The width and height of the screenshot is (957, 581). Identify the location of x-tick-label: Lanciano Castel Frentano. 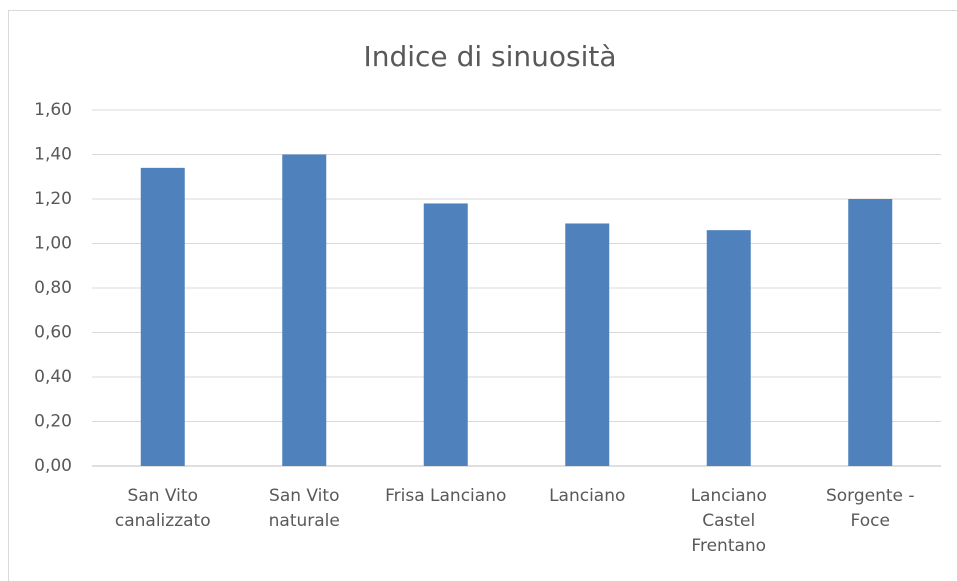
(728, 521).